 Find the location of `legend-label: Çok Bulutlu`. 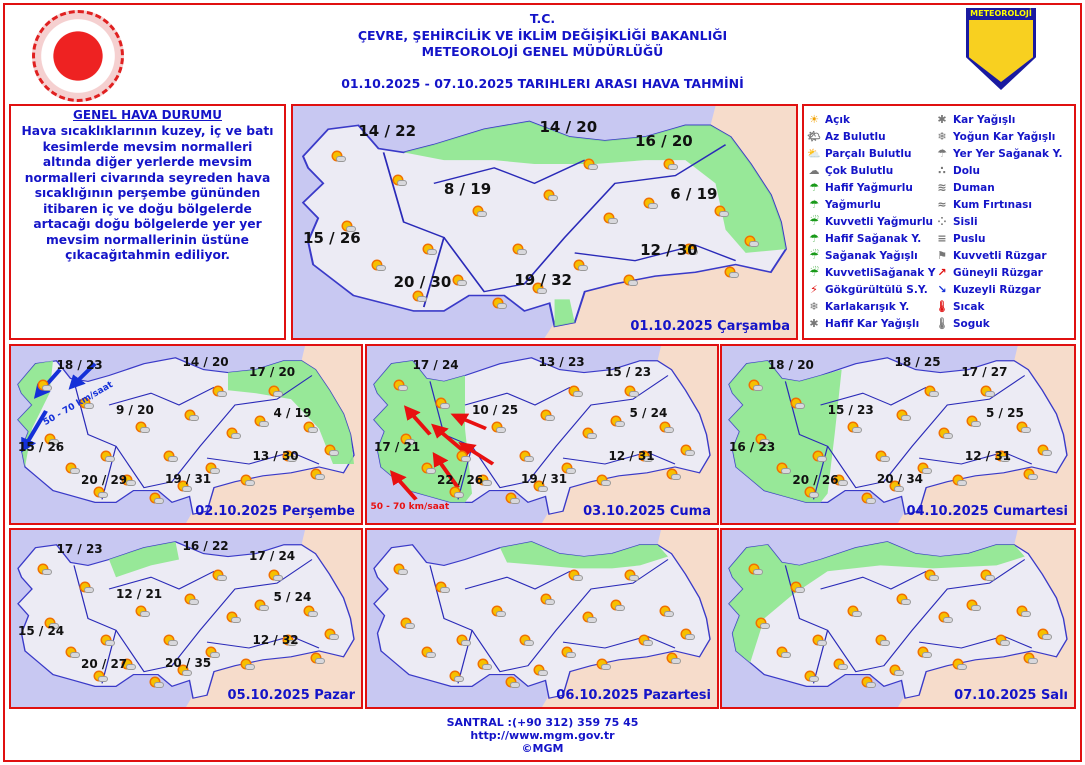

legend-label: Çok Bulutlu is located at coordinates (859, 170).